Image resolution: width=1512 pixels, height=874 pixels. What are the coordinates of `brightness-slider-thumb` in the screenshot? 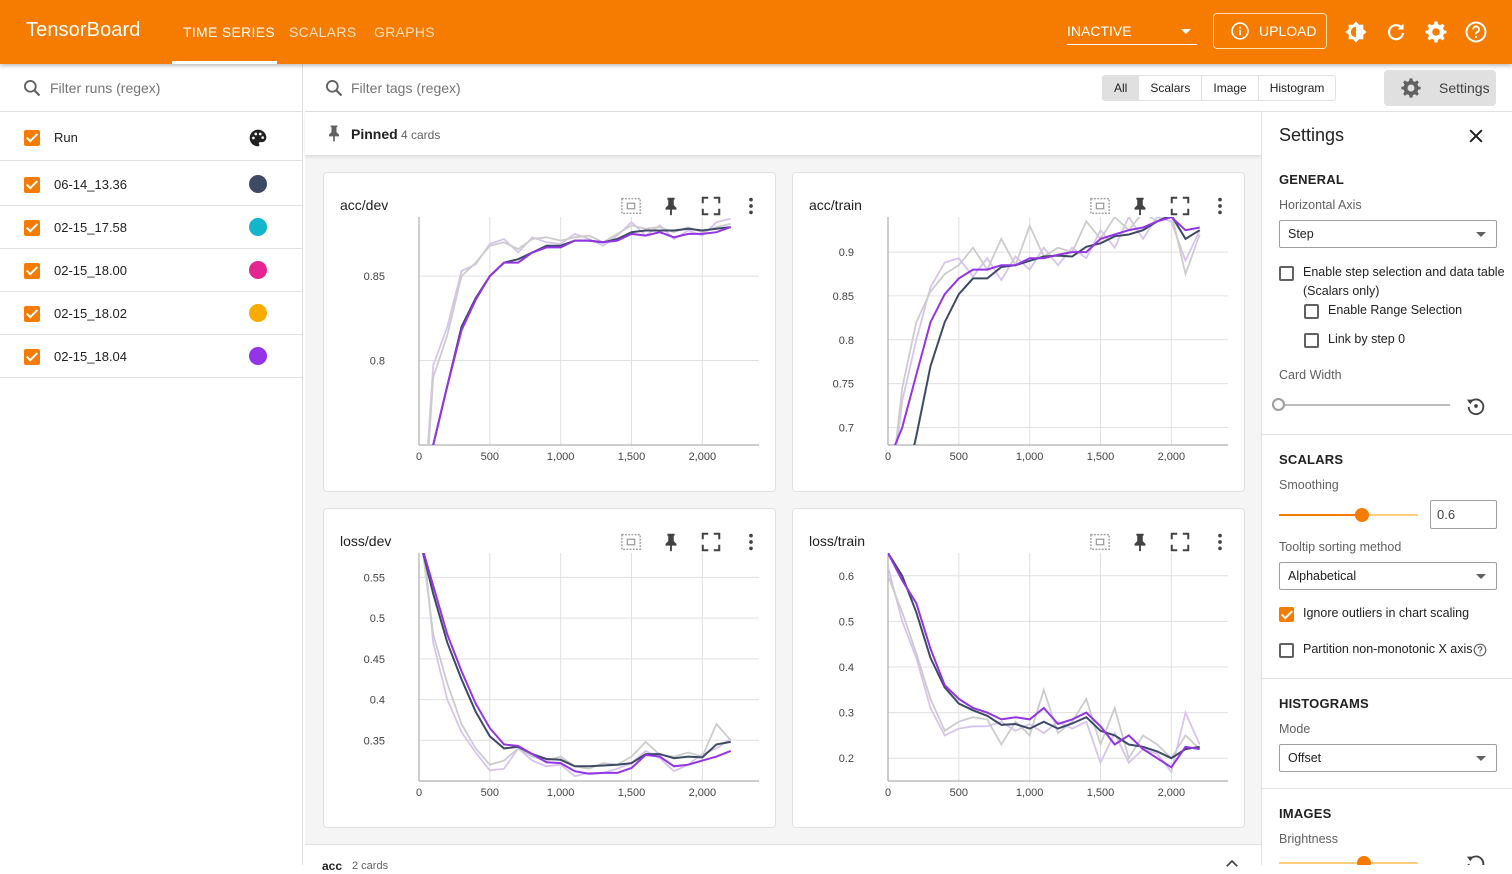 It's located at (1364, 860).